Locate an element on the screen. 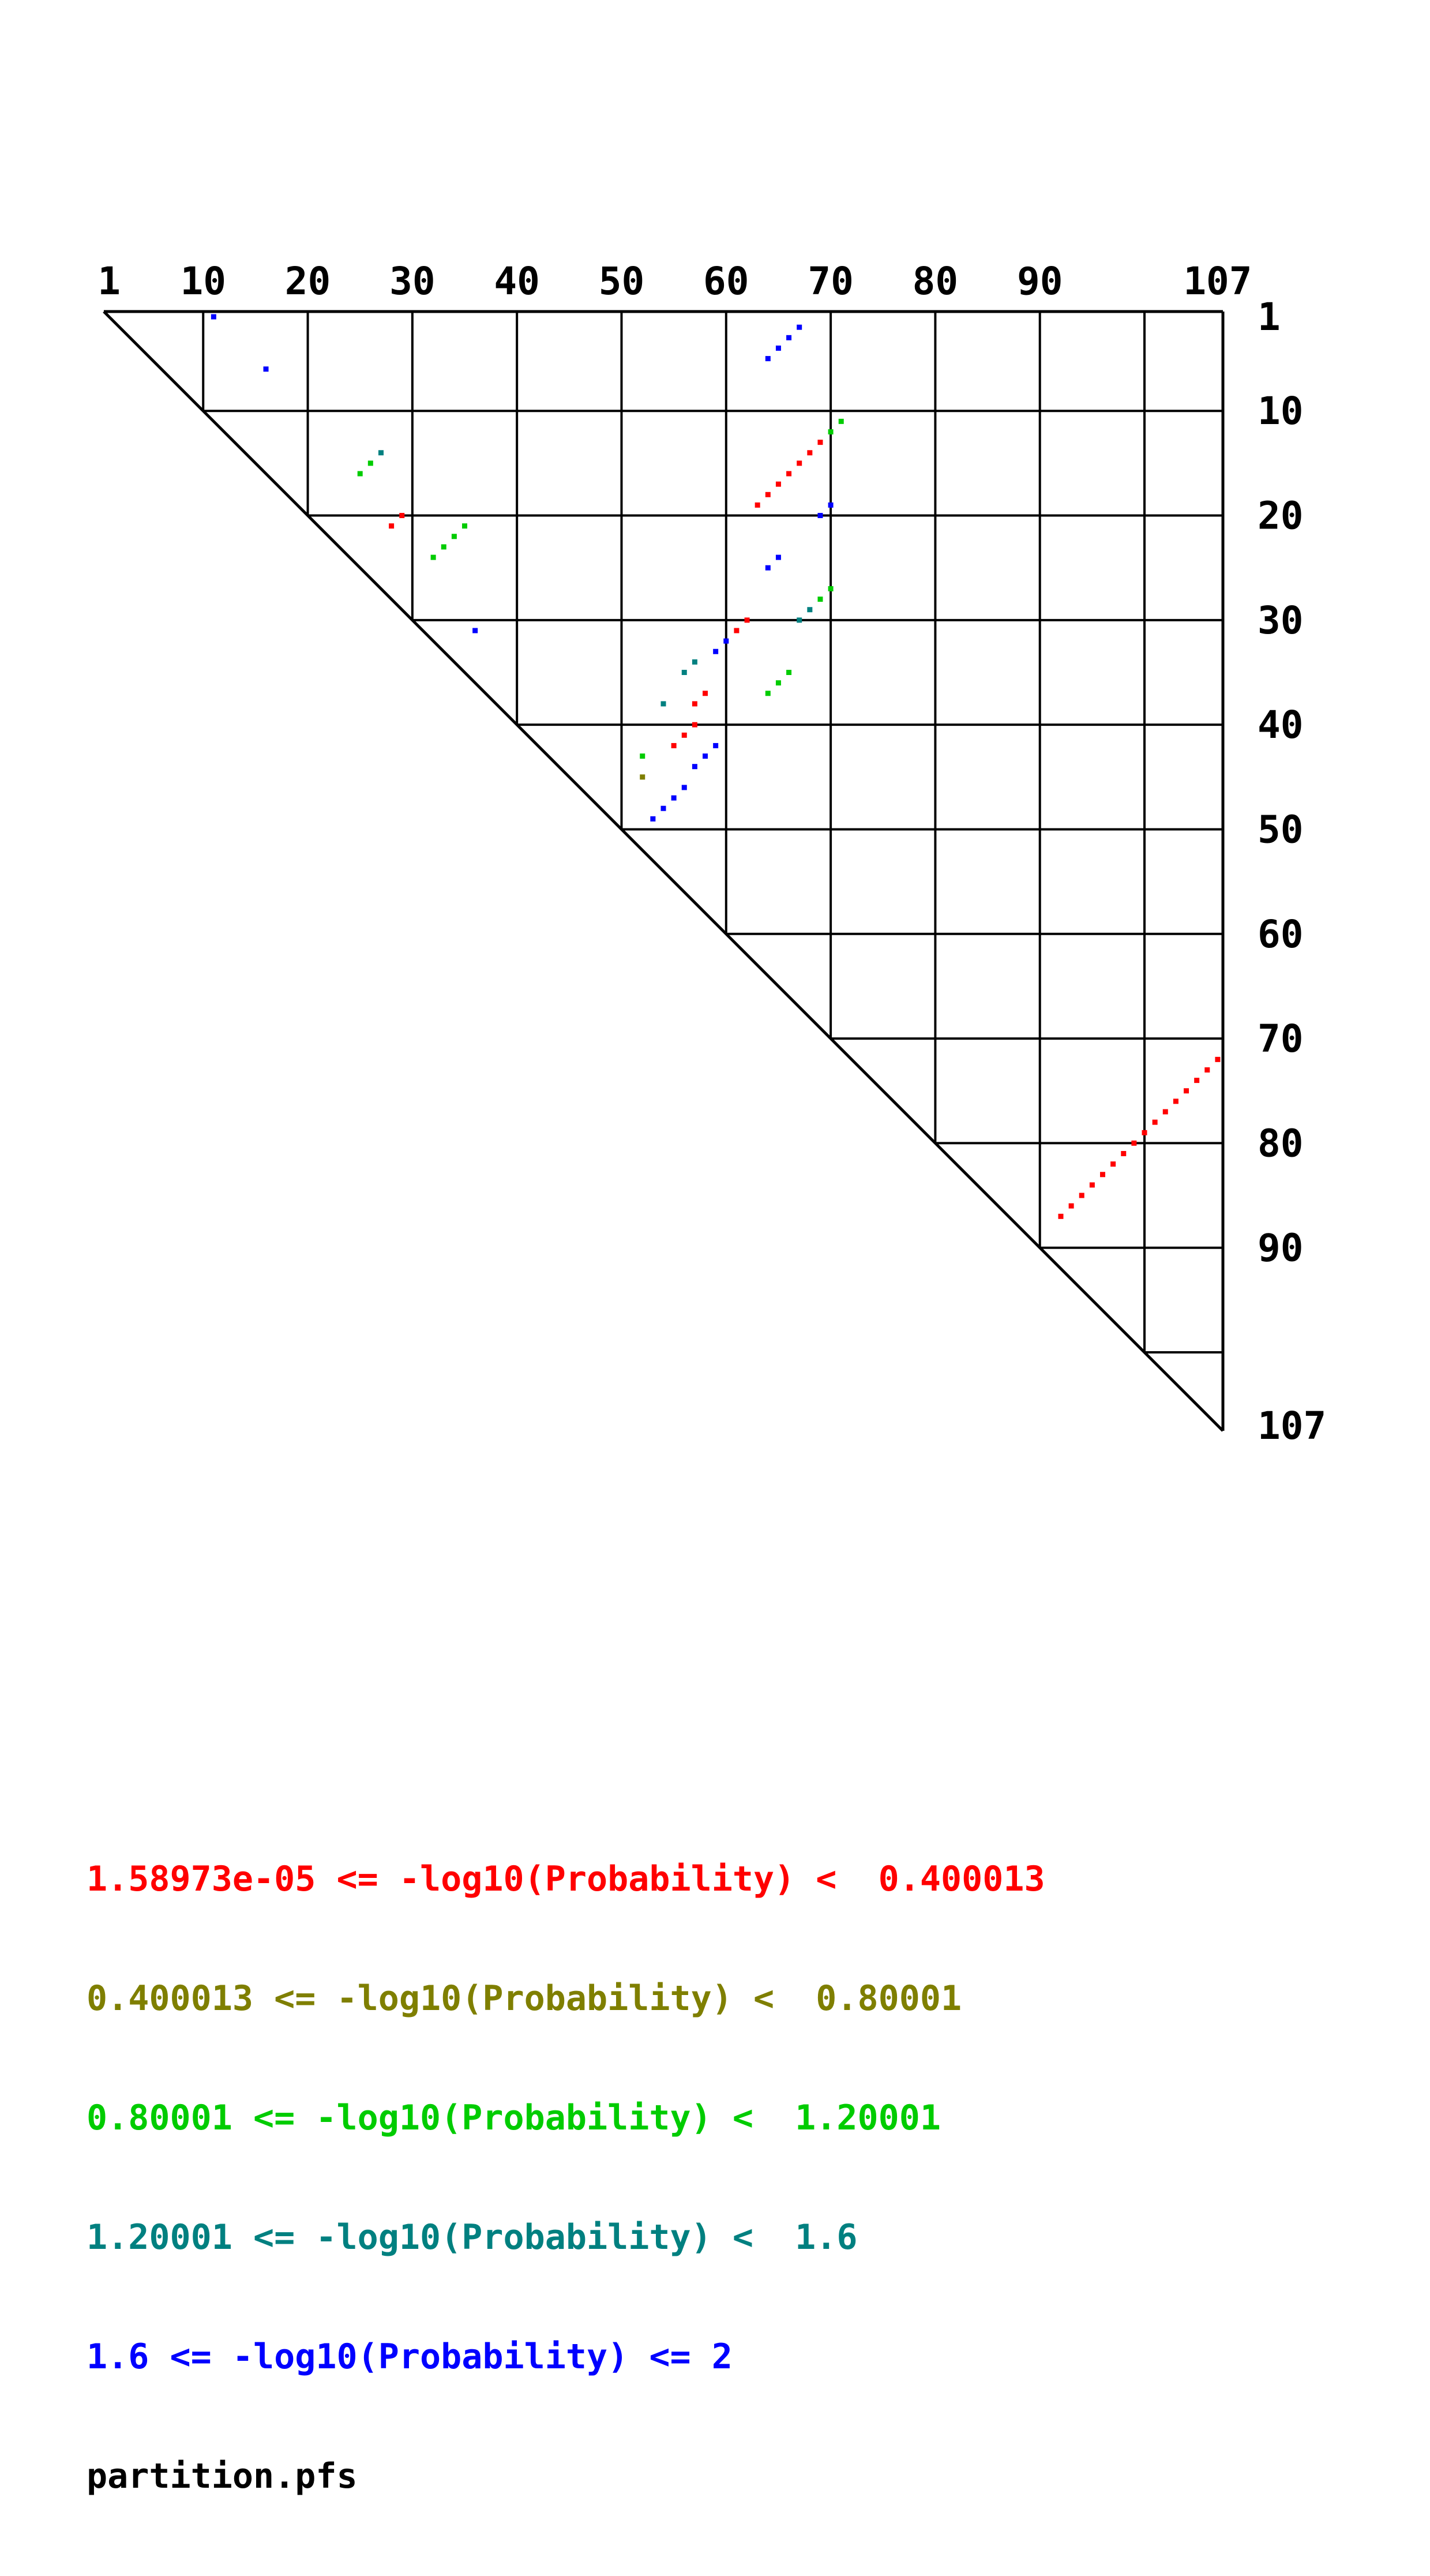 This screenshot has width=1430, height=2576. y-tick-label: 90 is located at coordinates (1280, 1248).